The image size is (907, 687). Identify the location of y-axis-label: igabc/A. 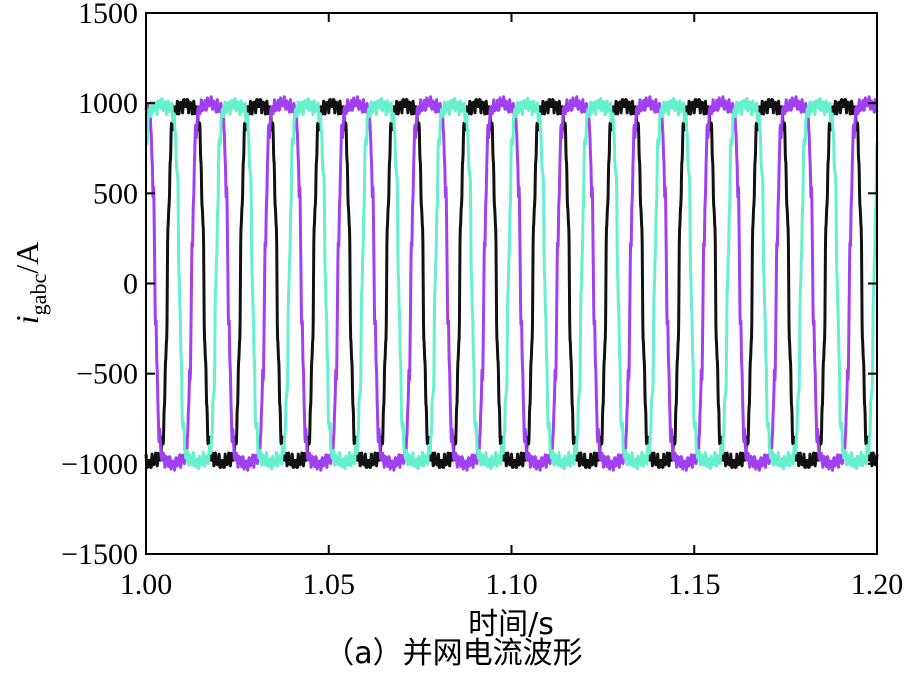
(30, 283).